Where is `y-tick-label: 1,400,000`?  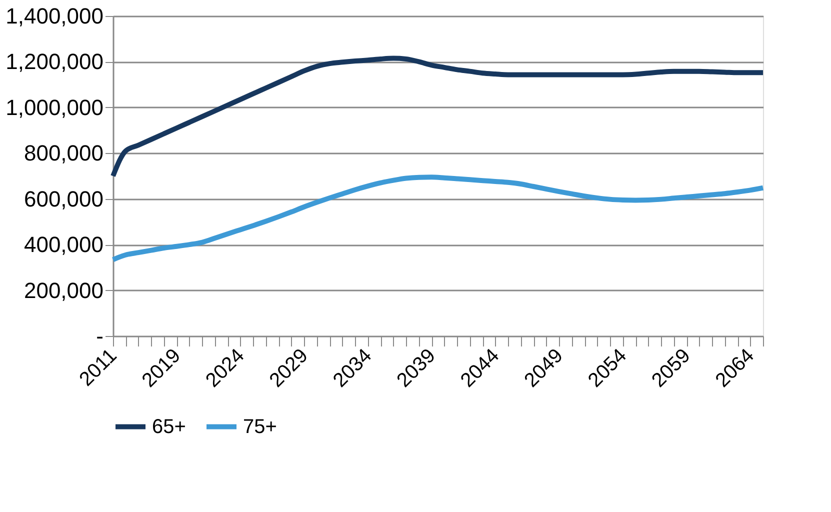
y-tick-label: 1,400,000 is located at coordinates (55, 16).